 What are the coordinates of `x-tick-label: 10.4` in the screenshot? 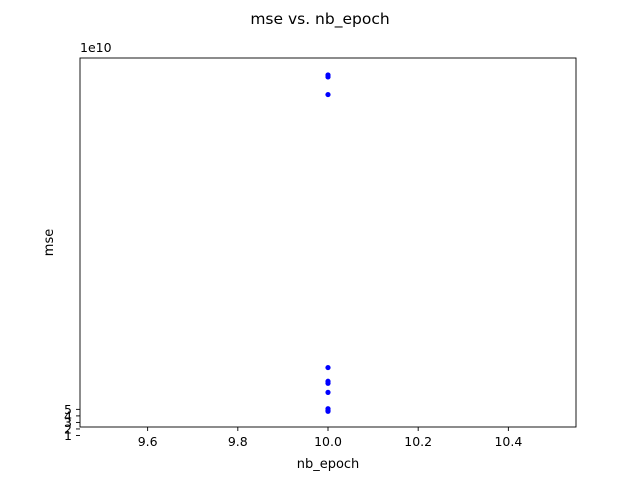 It's located at (508, 441).